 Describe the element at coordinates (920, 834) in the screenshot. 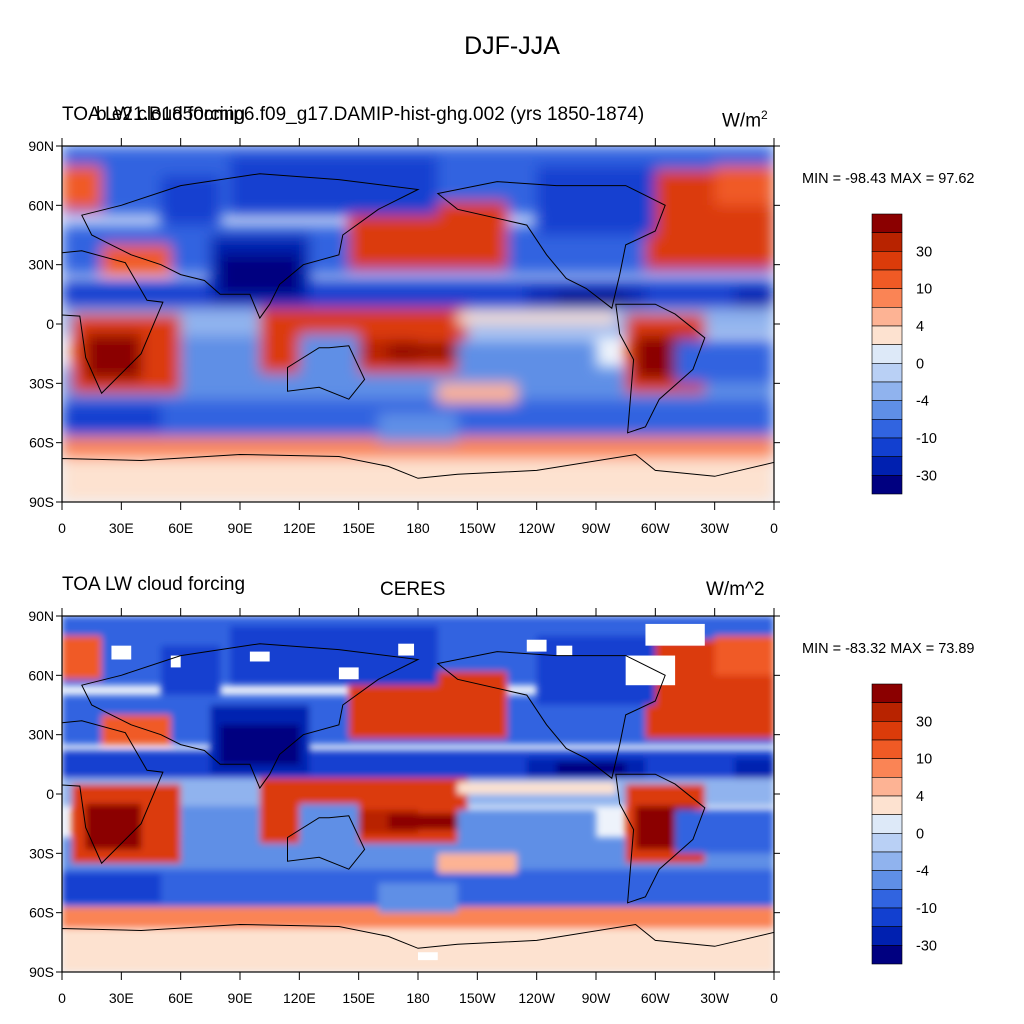

I see `colorbar-label: 0` at that location.